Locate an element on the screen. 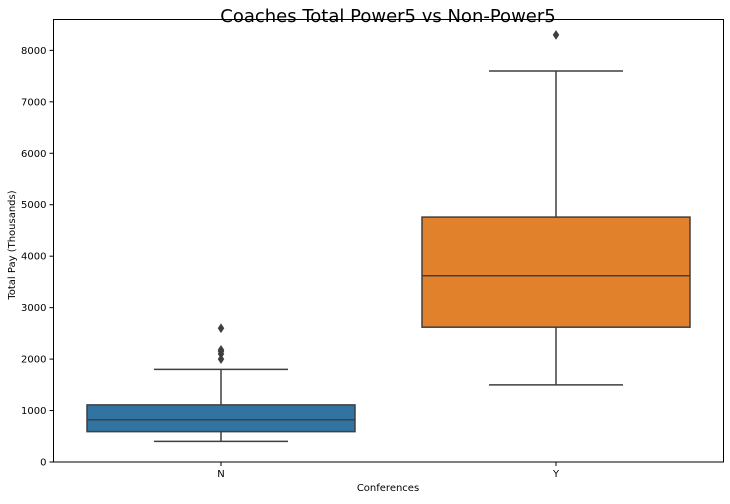 The image size is (730, 504). y-axis-label: Total Pay (Thousands) is located at coordinates (12, 245).